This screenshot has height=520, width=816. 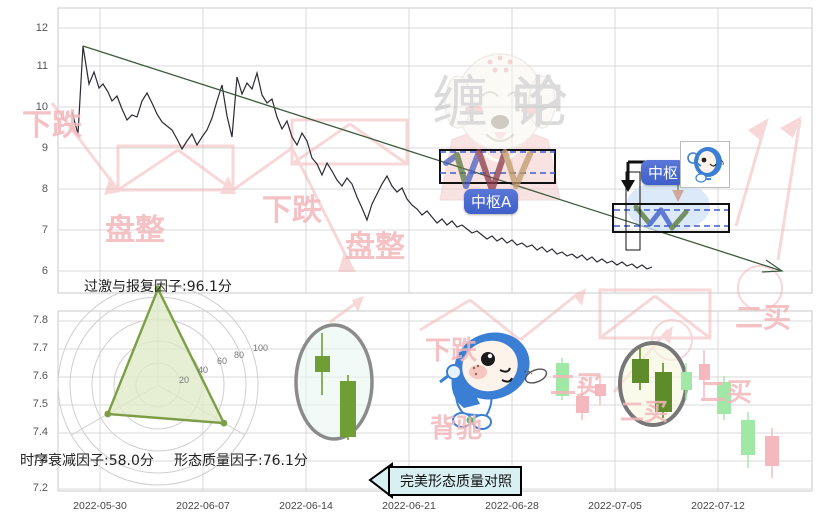 I want to click on y-axis-price-11: 11, so click(x=42, y=66).